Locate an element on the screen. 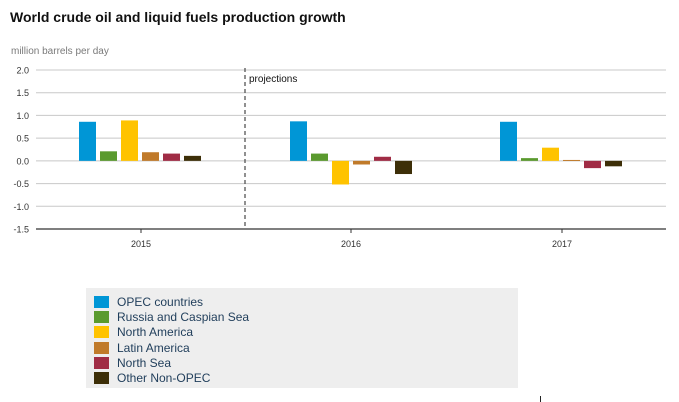  legend-item: North America is located at coordinates (143, 332).